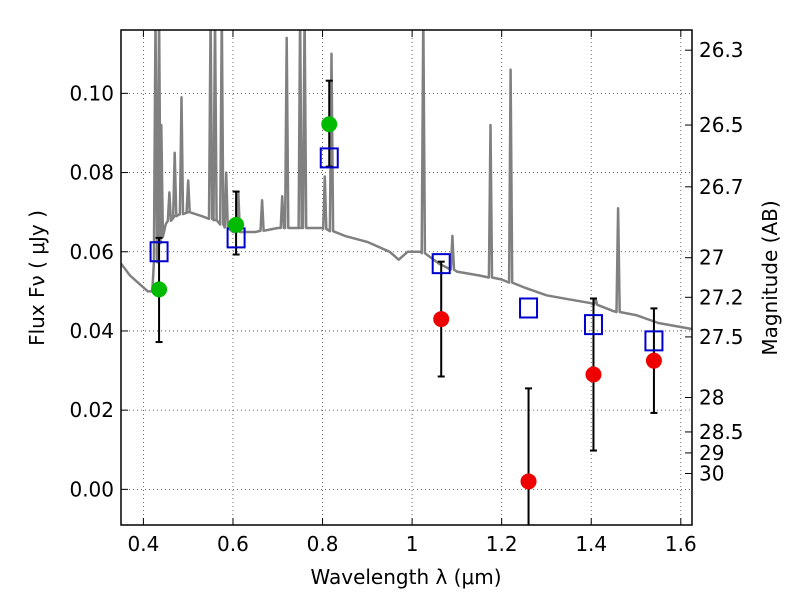  I want to click on x-axis-label: Wavelength λ (μm), so click(405, 577).